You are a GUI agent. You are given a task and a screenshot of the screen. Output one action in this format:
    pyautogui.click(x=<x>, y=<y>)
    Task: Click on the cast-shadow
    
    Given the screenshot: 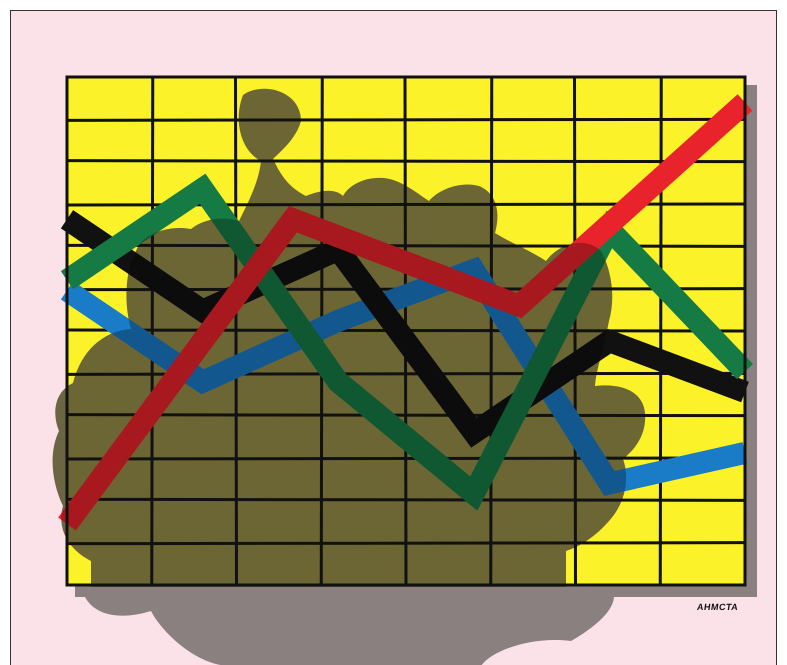 What is the action you would take?
    pyautogui.click(x=348, y=625)
    